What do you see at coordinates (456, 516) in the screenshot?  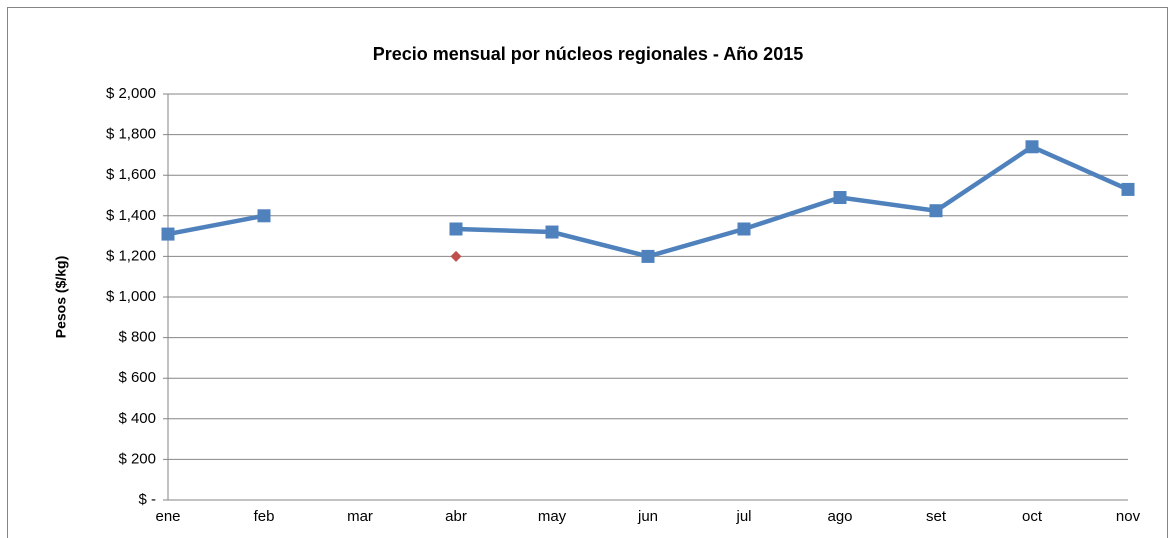 I see `x-tick-label: abr` at bounding box center [456, 516].